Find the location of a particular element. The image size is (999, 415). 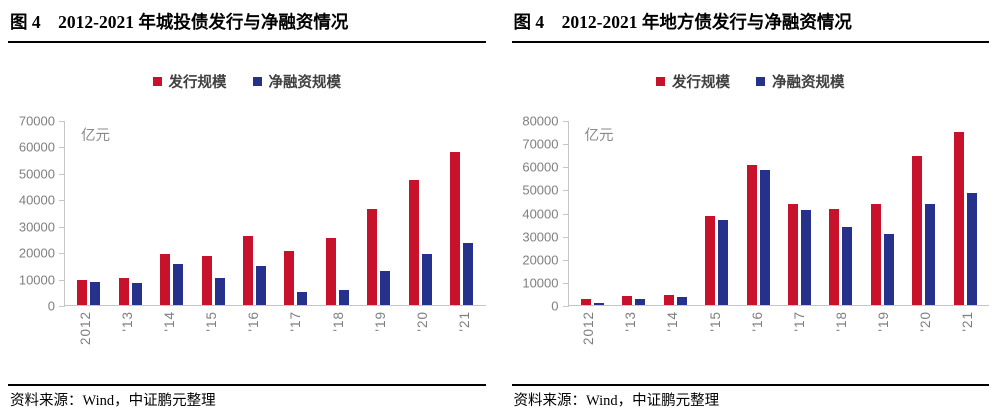

x-tick-label: '14 is located at coordinates (169, 321).